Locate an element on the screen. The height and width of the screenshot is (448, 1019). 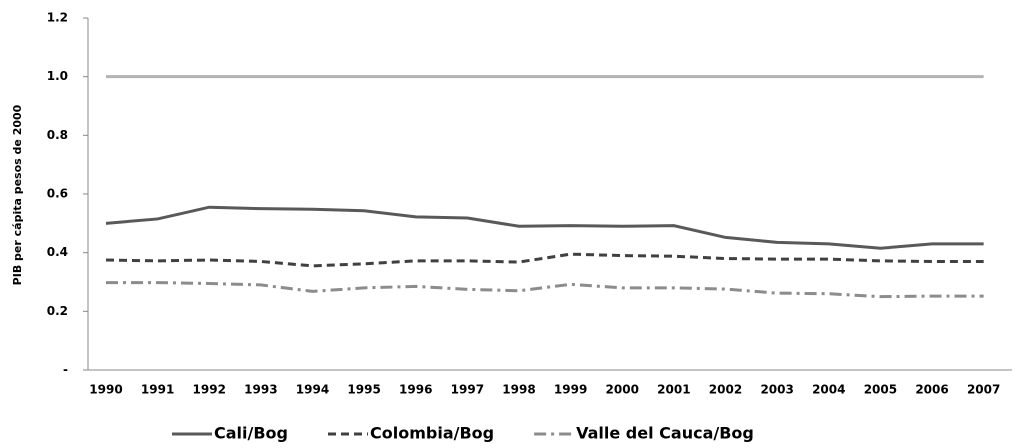
legend-label: Valle del Cauca/Bog is located at coordinates (665, 433).